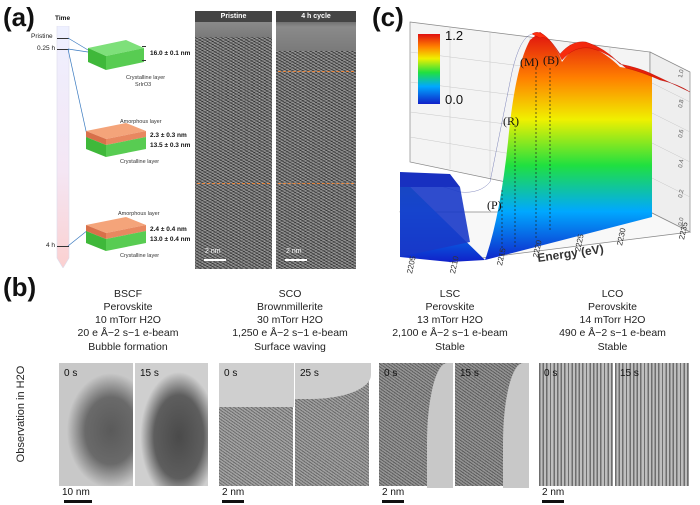  What do you see at coordinates (146, 78) in the screenshot?
I see `block1-layer: Crystalline layer` at bounding box center [146, 78].